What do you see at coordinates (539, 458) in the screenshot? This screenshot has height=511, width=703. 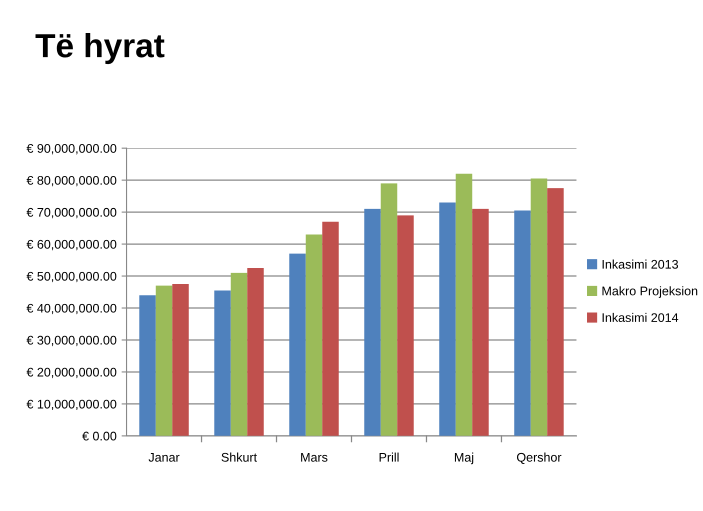 I see `x-tick-label: Qershor` at bounding box center [539, 458].